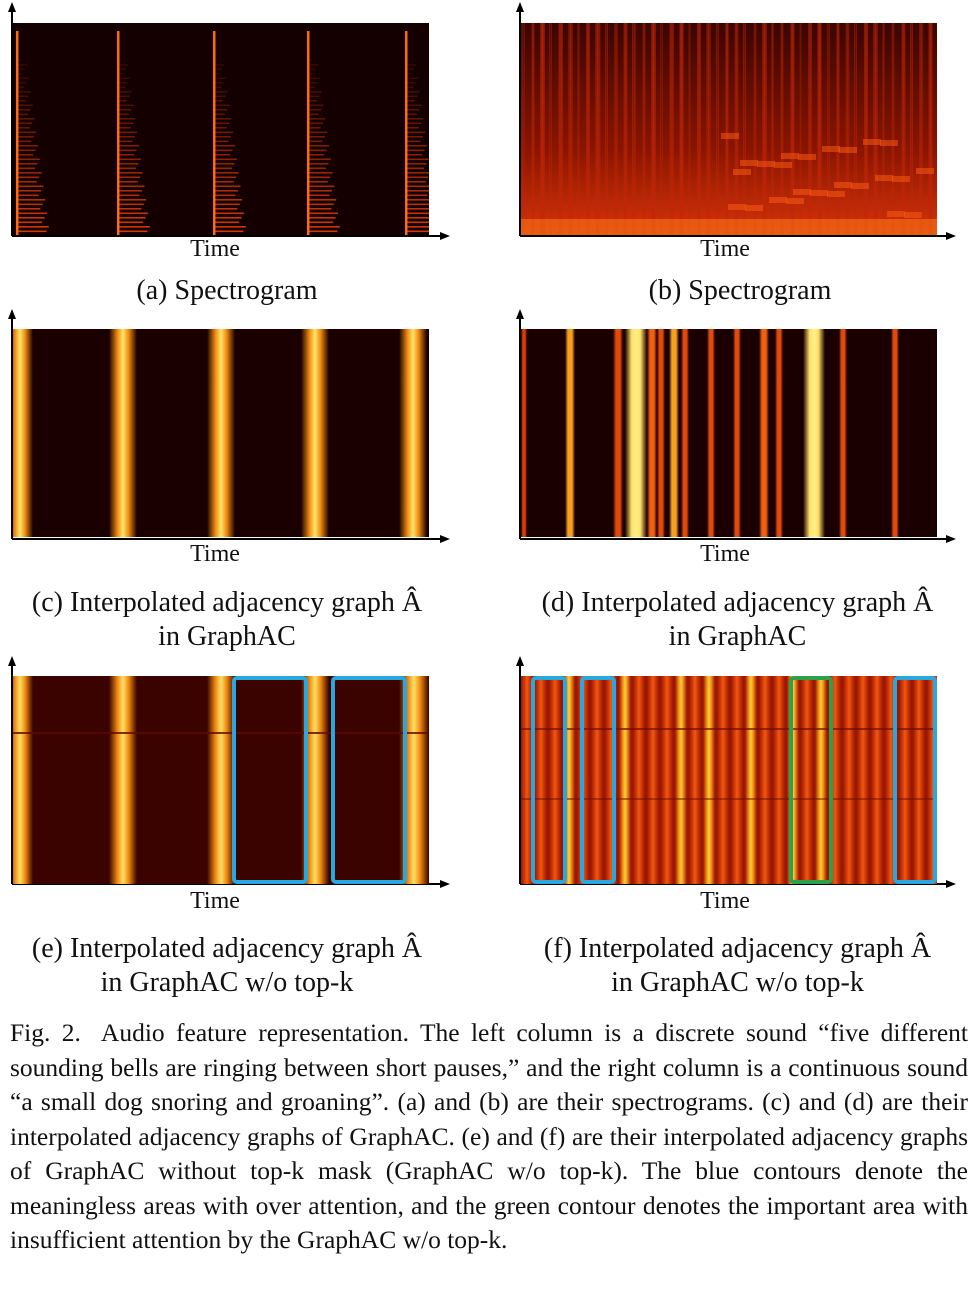  I want to click on axes-c, so click(229, 426).